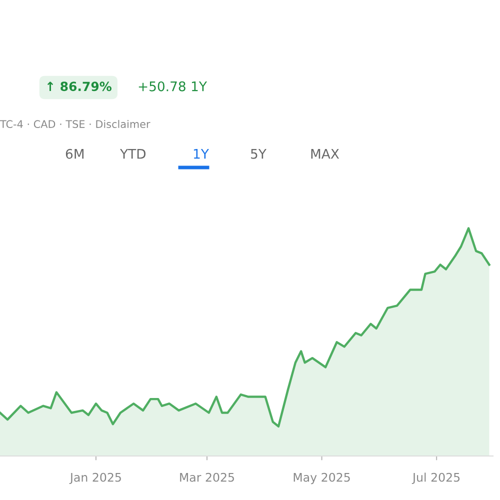 The height and width of the screenshot is (500, 500). What do you see at coordinates (207, 477) in the screenshot?
I see `x-tick-label: Mar 2025` at bounding box center [207, 477].